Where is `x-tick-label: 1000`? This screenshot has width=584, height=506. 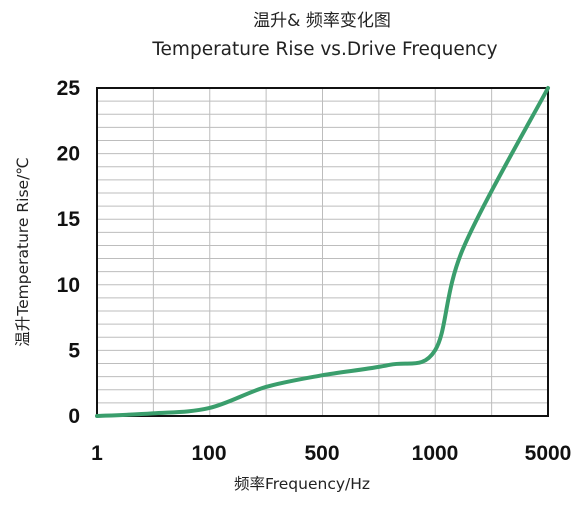 x-tick-label: 1000 is located at coordinates (435, 453).